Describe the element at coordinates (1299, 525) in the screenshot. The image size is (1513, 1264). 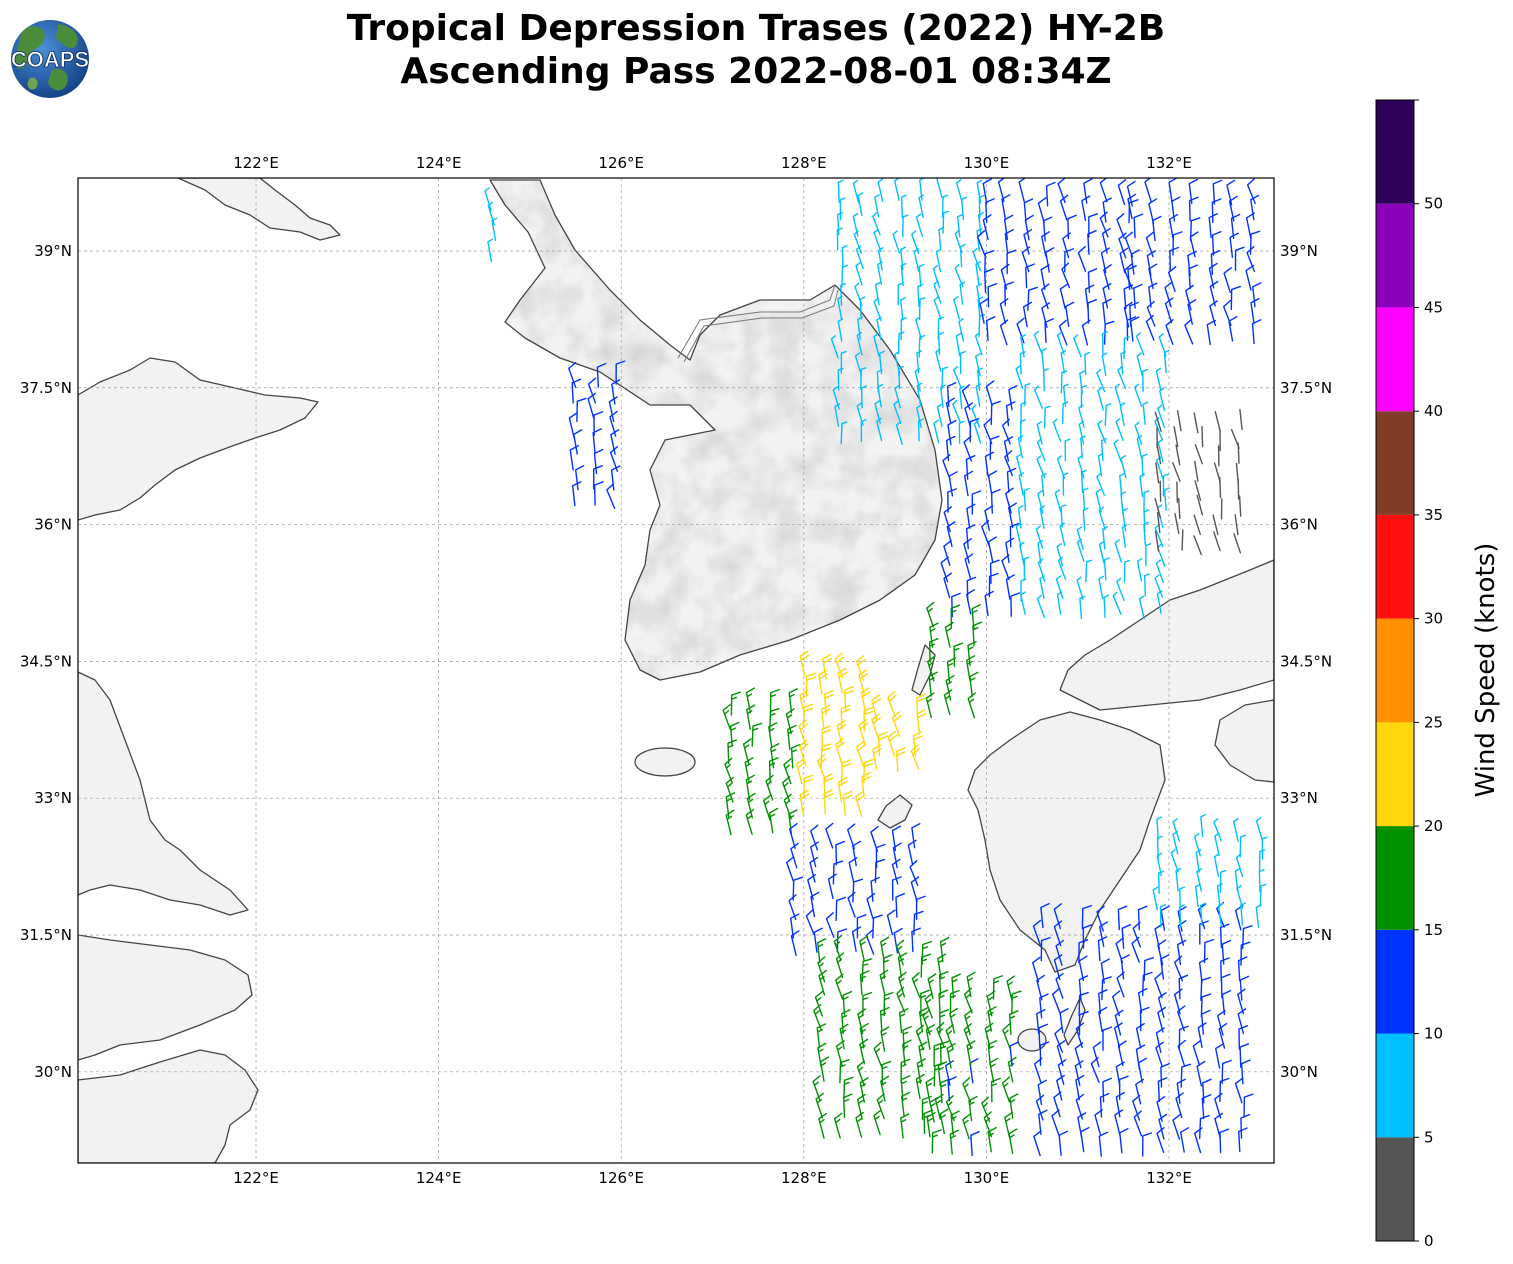
I see `lat-tick-label-right: 36°N` at that location.